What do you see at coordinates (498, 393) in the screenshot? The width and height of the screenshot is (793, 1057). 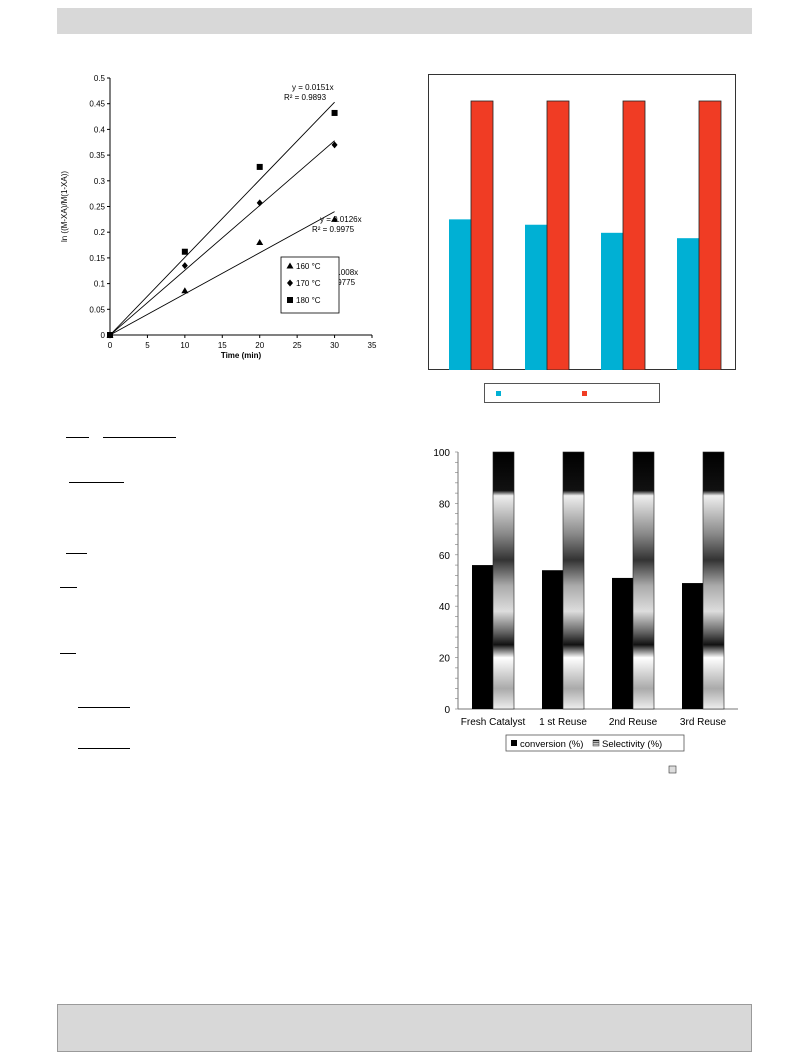 I see `legend-swatch-cyan` at bounding box center [498, 393].